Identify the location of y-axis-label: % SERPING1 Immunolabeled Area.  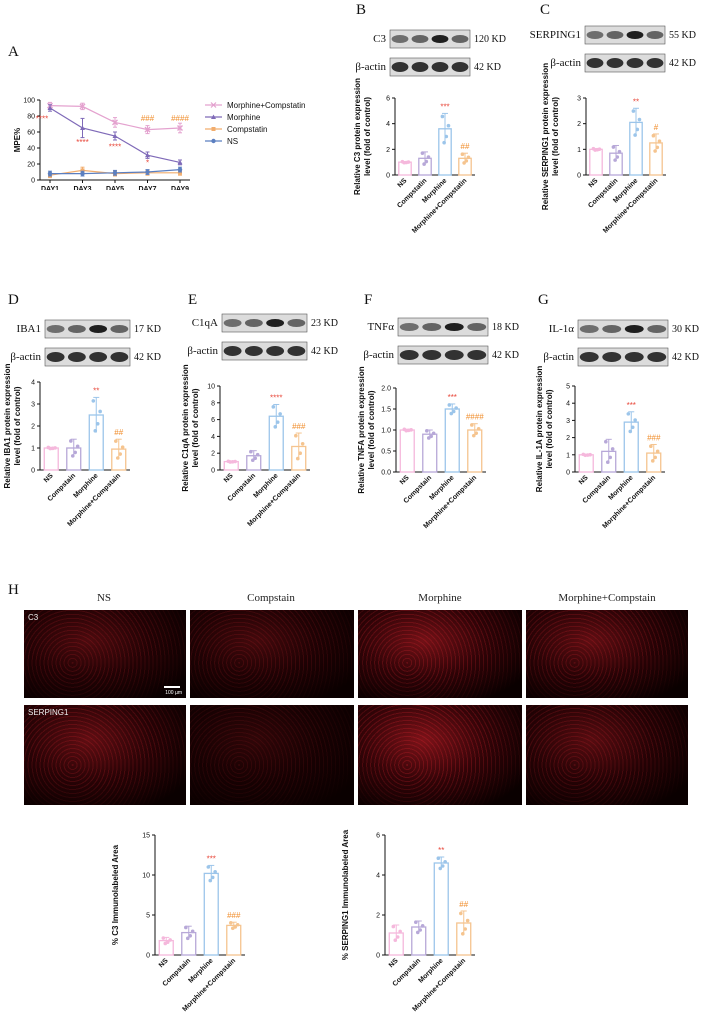
(345, 894).